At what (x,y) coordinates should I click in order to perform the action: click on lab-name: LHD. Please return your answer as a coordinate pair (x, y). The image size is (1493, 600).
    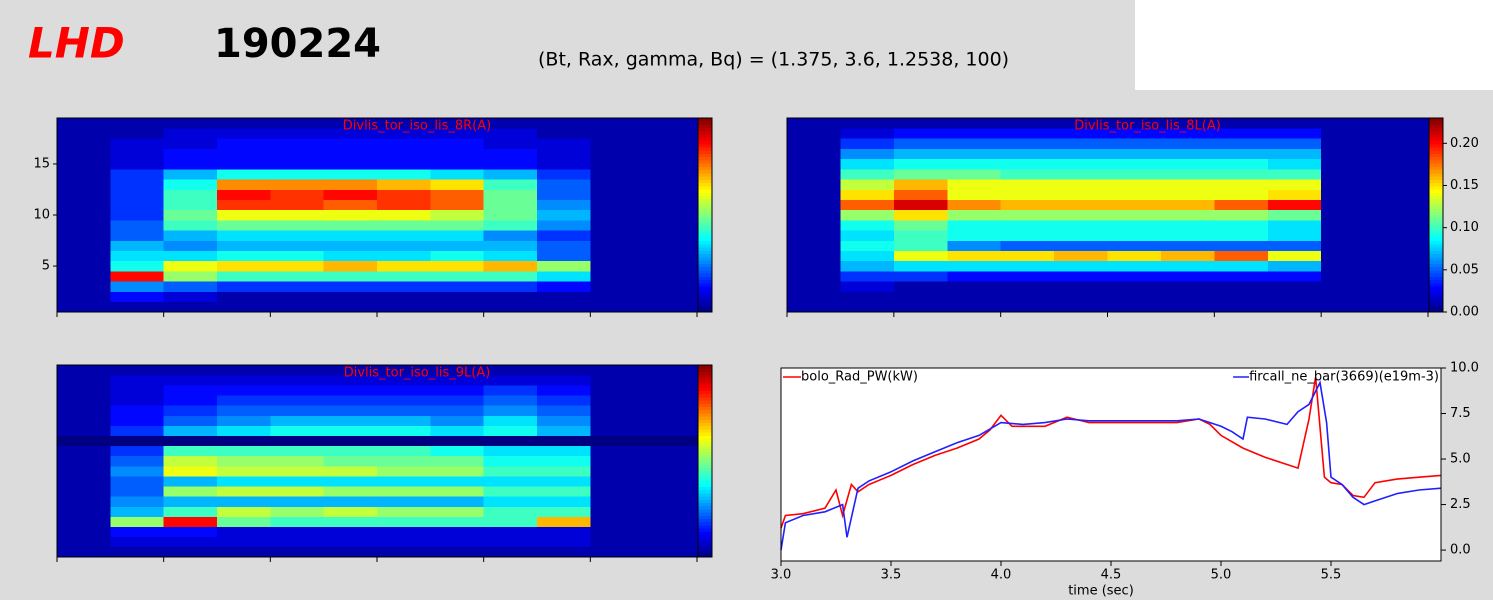
    Looking at the image, I should click on (76, 43).